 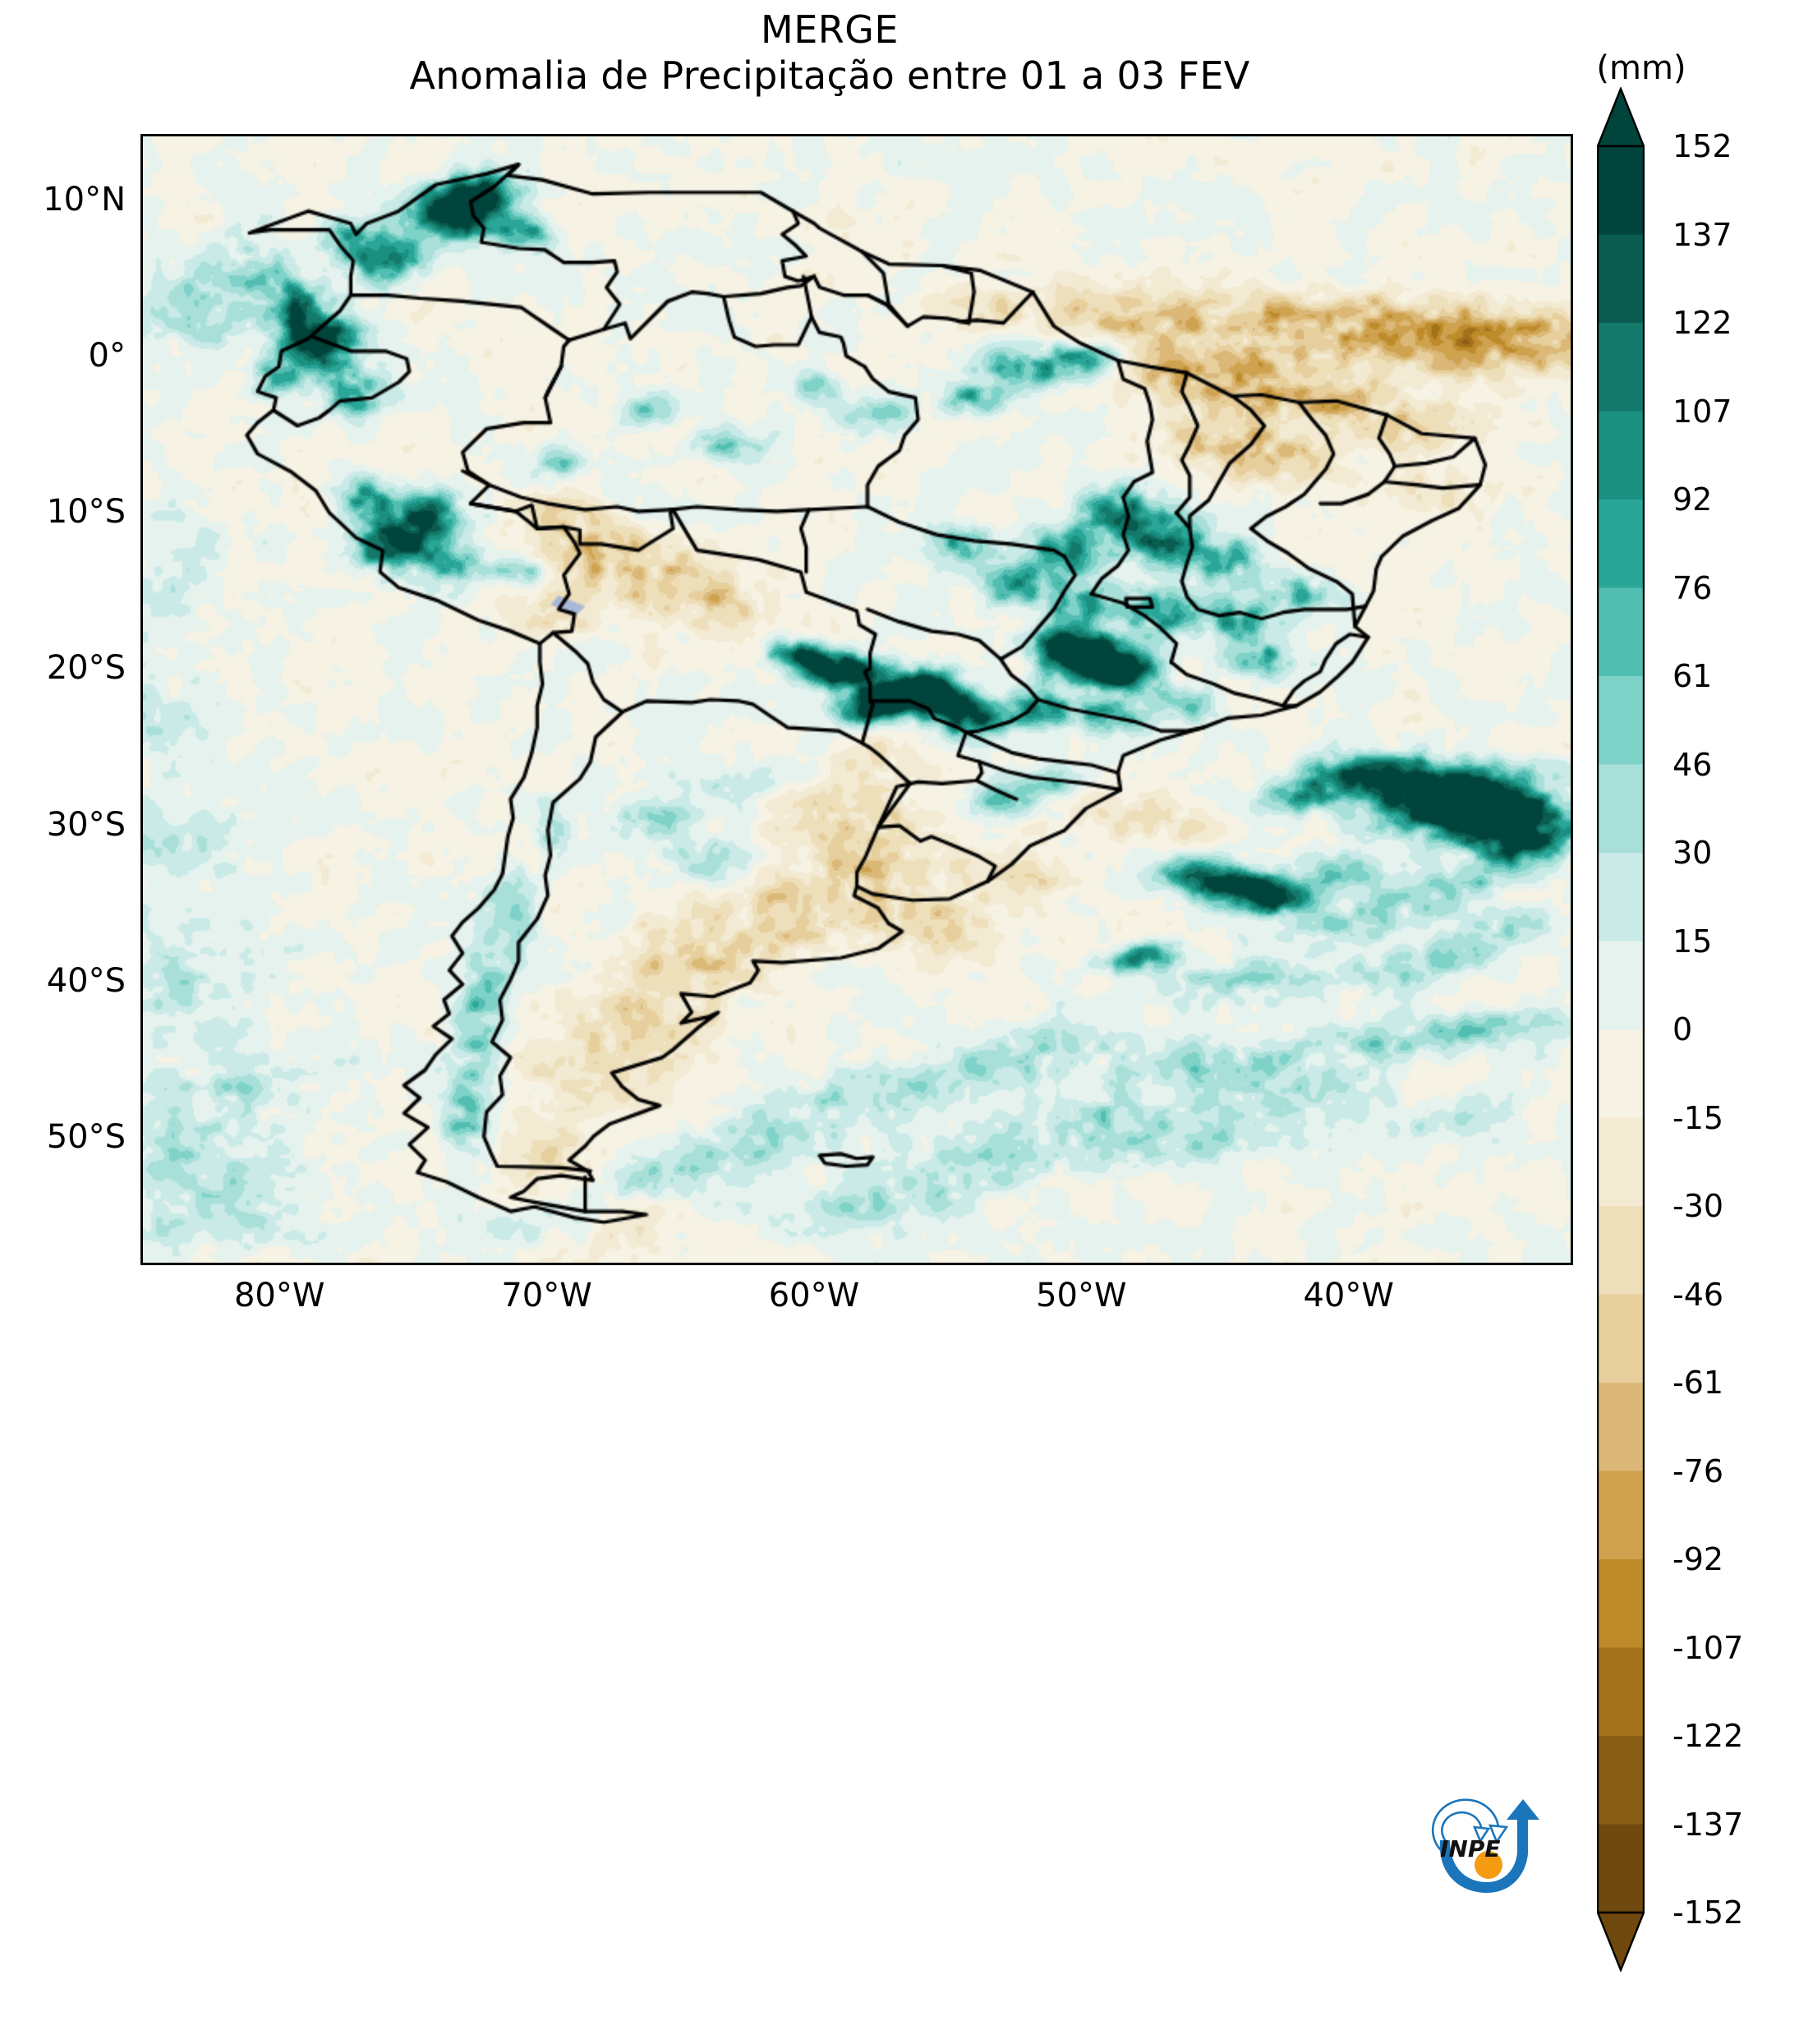 I want to click on colorbar-tick-label: -122, so click(x=1708, y=1736).